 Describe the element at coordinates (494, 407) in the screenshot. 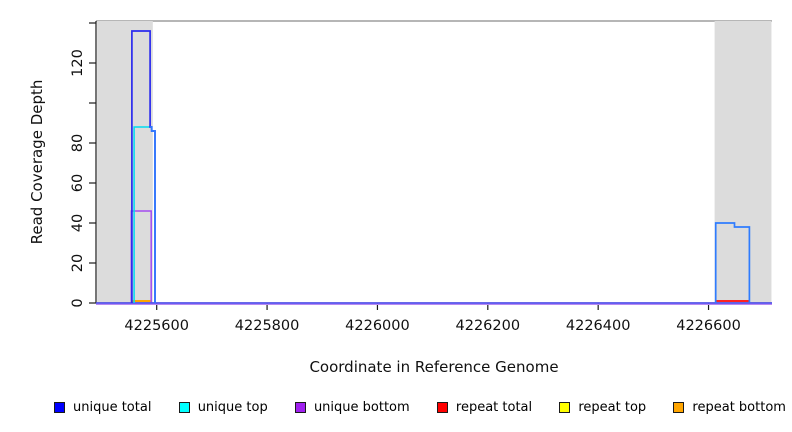

I see `legend-label: repeat total` at that location.